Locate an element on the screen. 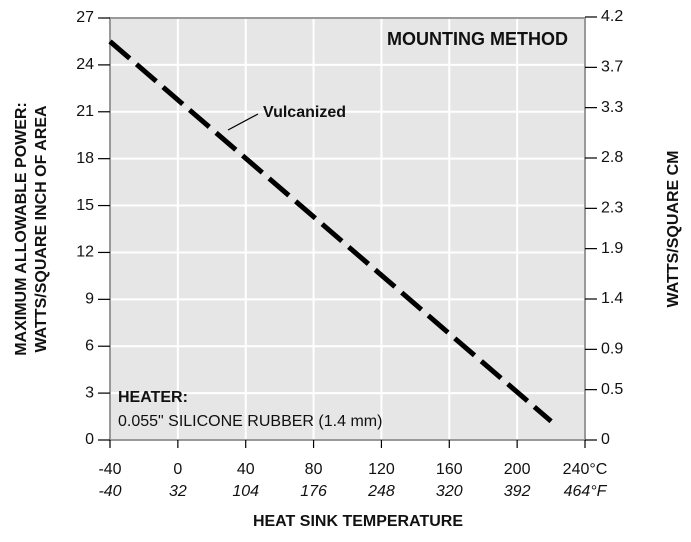 The image size is (691, 542). y2-tick-label: 2.8 is located at coordinates (612, 157).